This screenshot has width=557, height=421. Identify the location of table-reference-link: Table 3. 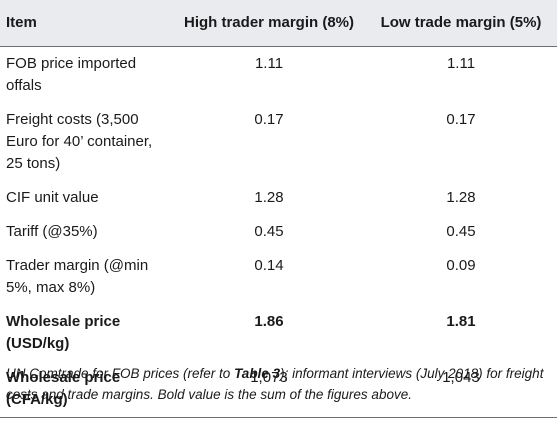
(257, 373).